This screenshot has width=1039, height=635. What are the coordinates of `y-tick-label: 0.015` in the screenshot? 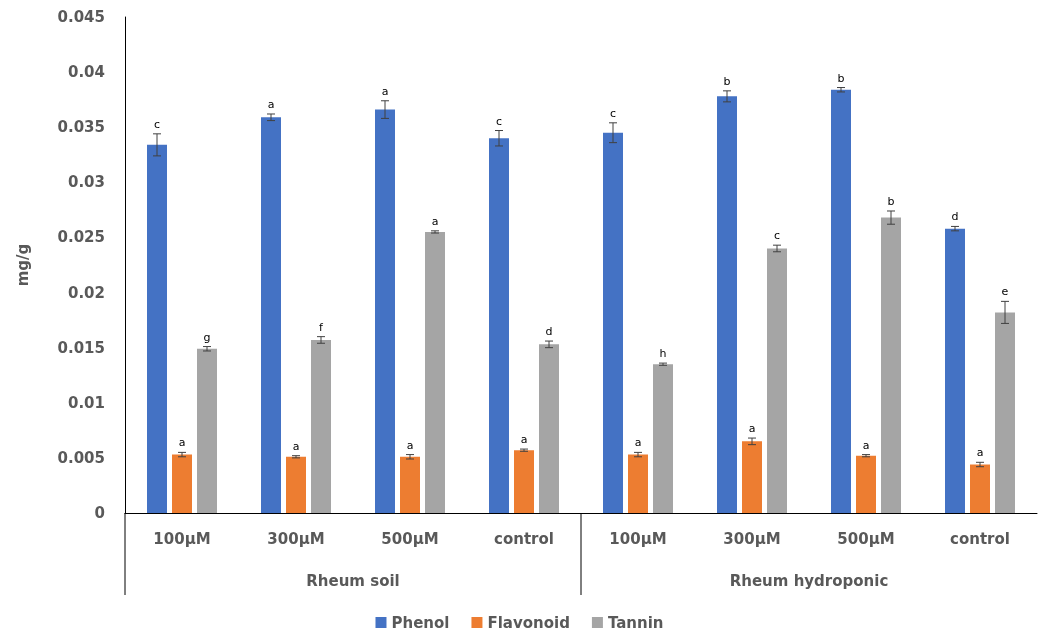 It's located at (81, 347).